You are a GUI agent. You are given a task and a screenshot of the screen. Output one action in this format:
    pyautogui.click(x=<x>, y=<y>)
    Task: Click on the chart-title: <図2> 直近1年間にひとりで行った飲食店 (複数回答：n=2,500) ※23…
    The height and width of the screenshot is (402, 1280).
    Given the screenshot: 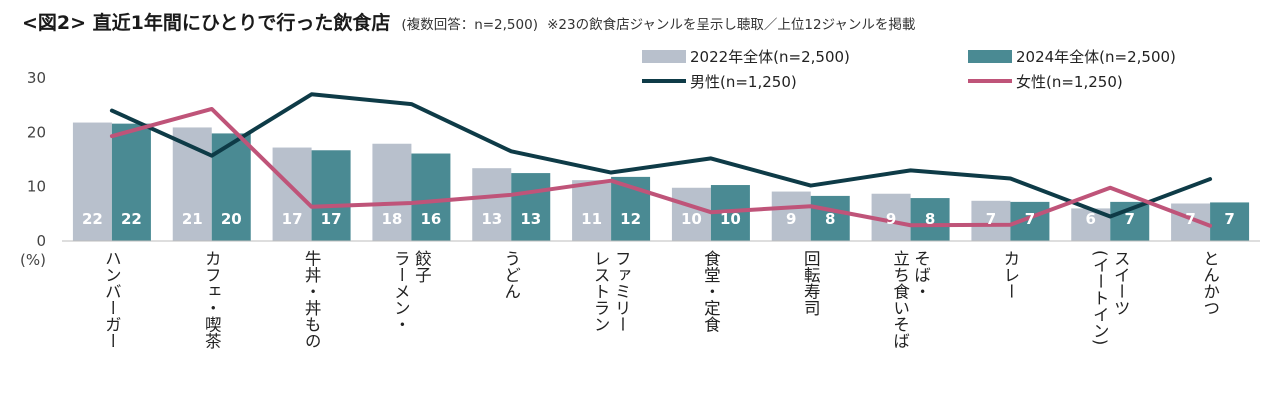 What is the action you would take?
    pyautogui.click(x=468, y=21)
    